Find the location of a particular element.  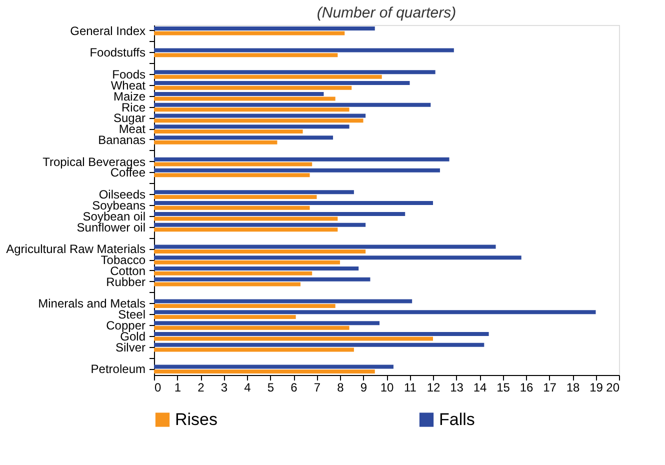

x-tick-label: 19 is located at coordinates (597, 387).